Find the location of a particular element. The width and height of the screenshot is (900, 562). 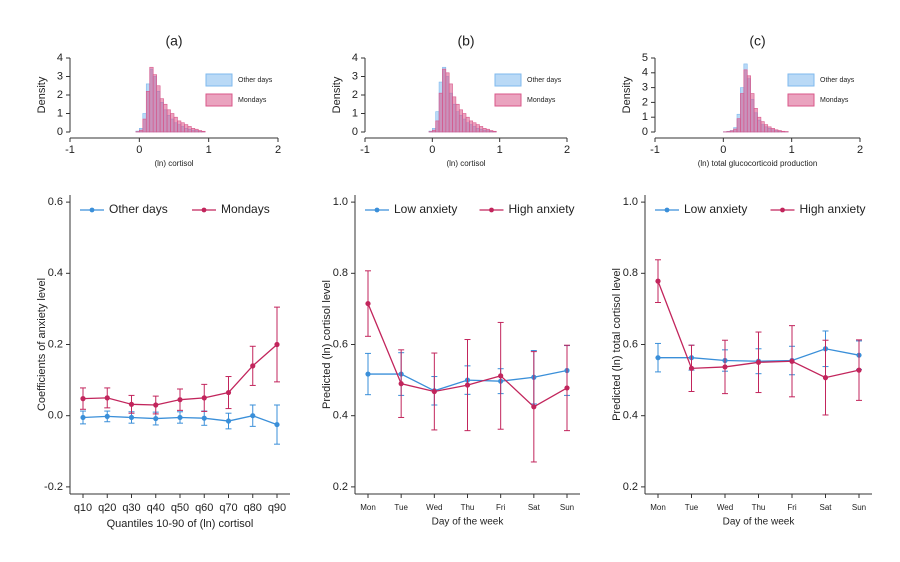

x-tick-label: 2 is located at coordinates (278, 150).